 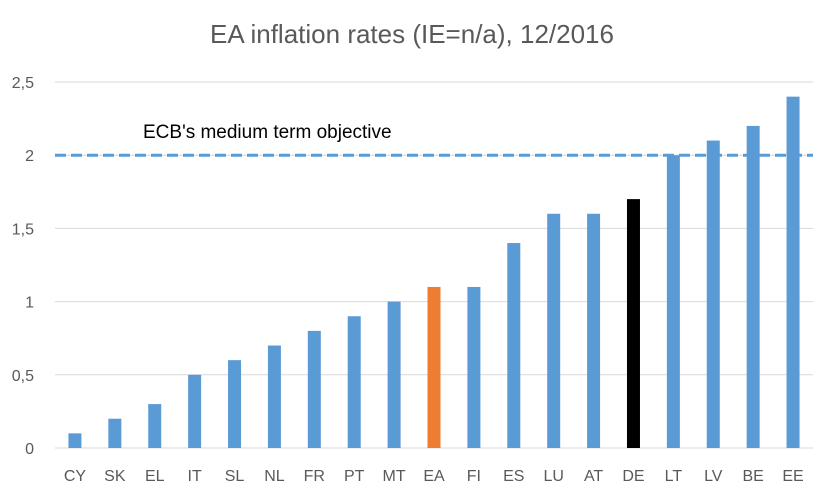 I want to click on x-axis-ticks: CY SK EL IT SL NL FR PT MT EA FI ES LU AT DE LT LV BE EE, so click(x=434, y=476).